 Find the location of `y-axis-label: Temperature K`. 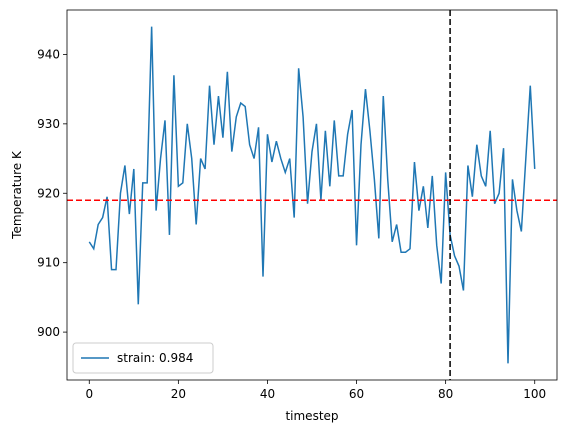

y-axis-label: Temperature K is located at coordinates (17, 195).